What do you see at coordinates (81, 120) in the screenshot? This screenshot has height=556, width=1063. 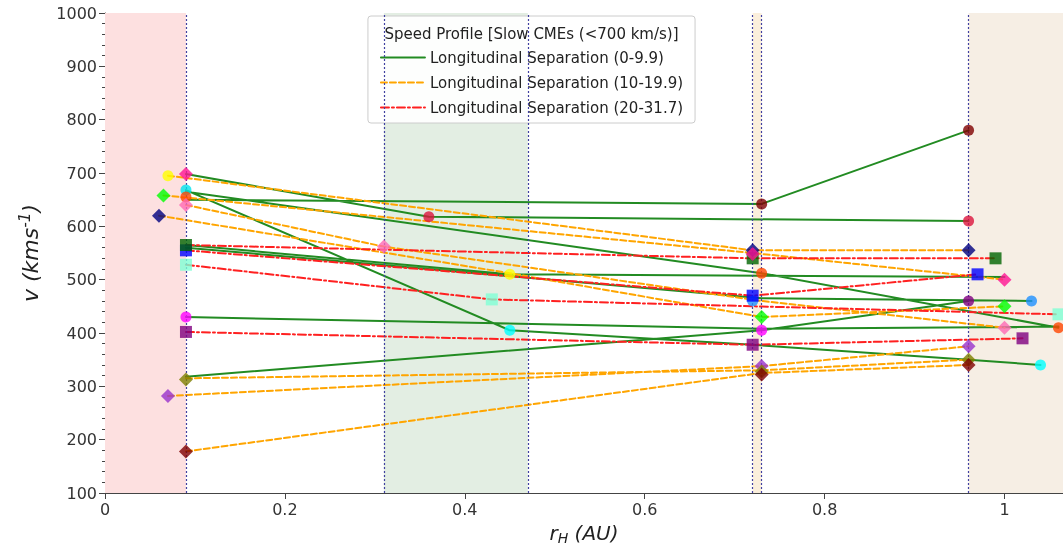 I see `y-tick-label: 800` at bounding box center [81, 120].